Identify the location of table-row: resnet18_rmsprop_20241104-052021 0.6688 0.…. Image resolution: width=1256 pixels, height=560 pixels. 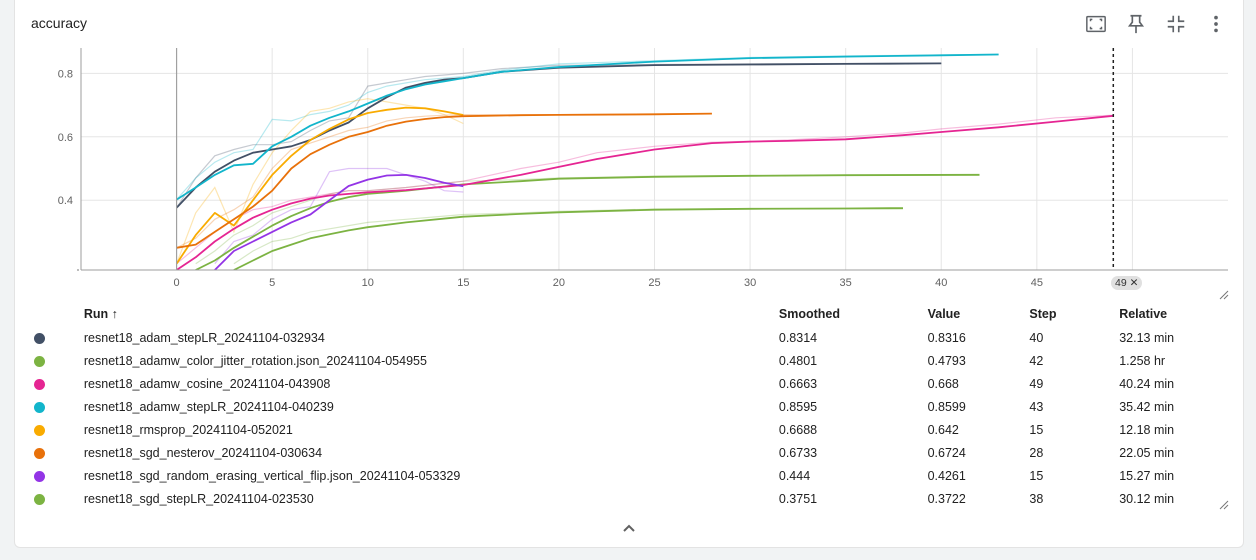
(636, 429).